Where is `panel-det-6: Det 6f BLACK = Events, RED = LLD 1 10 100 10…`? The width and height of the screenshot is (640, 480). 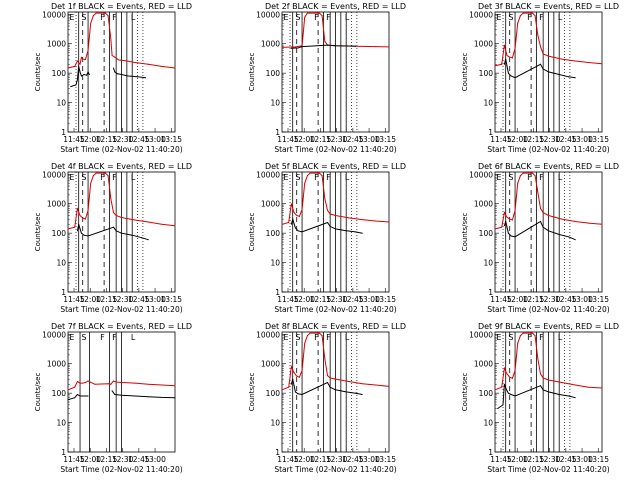
panel-det-6: Det 6f BLACK = Events, RED = LLD 1 10 100 10… is located at coordinates (540, 238).